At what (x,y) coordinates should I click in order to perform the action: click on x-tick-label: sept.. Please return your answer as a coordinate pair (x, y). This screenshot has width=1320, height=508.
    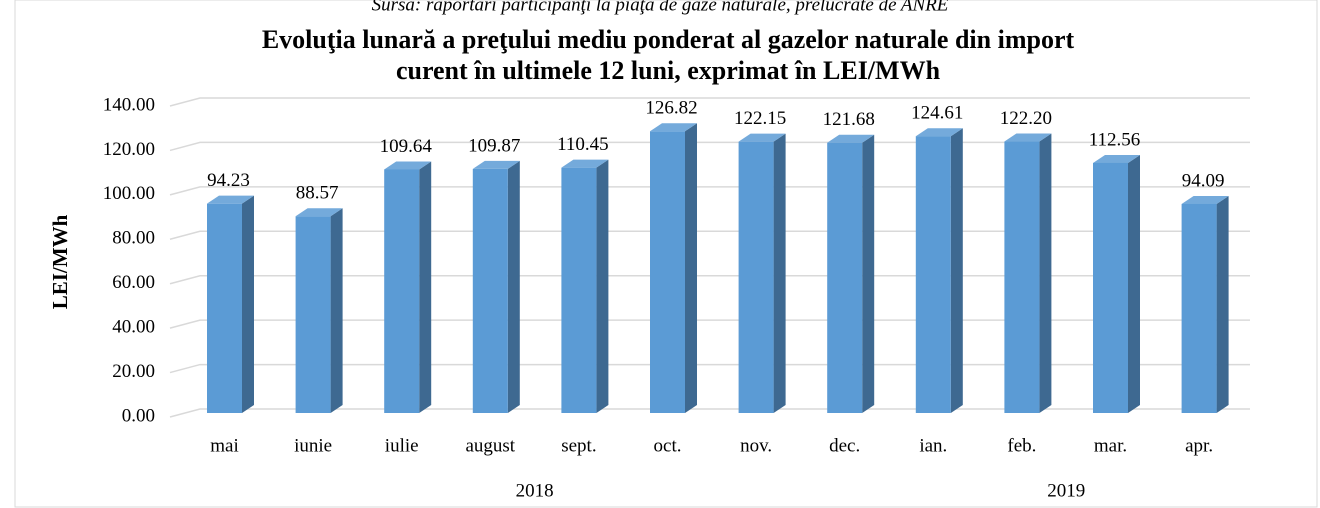
    Looking at the image, I should click on (578, 445).